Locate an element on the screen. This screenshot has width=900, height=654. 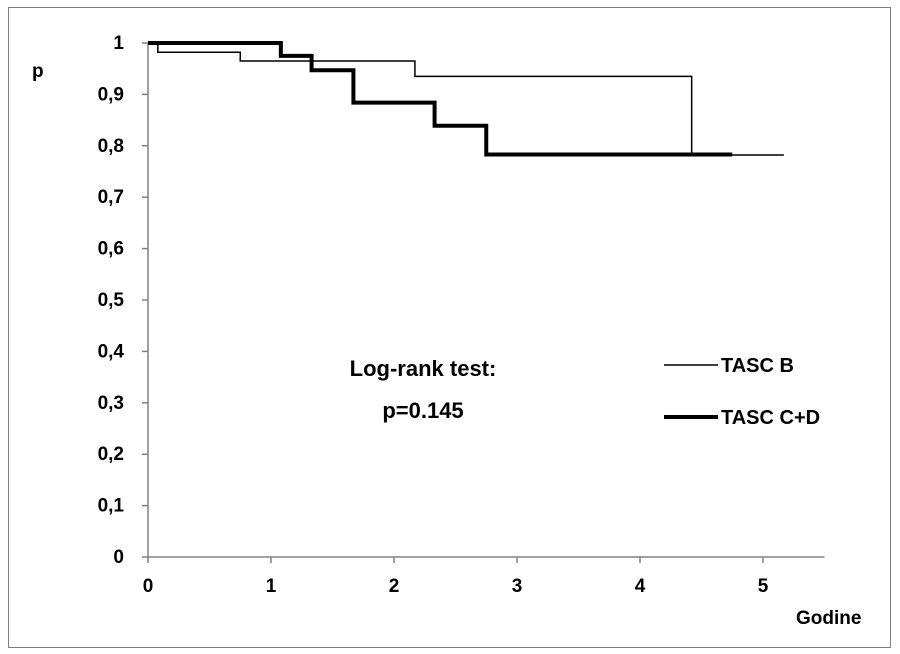
x-tick-label: 4 is located at coordinates (640, 586).